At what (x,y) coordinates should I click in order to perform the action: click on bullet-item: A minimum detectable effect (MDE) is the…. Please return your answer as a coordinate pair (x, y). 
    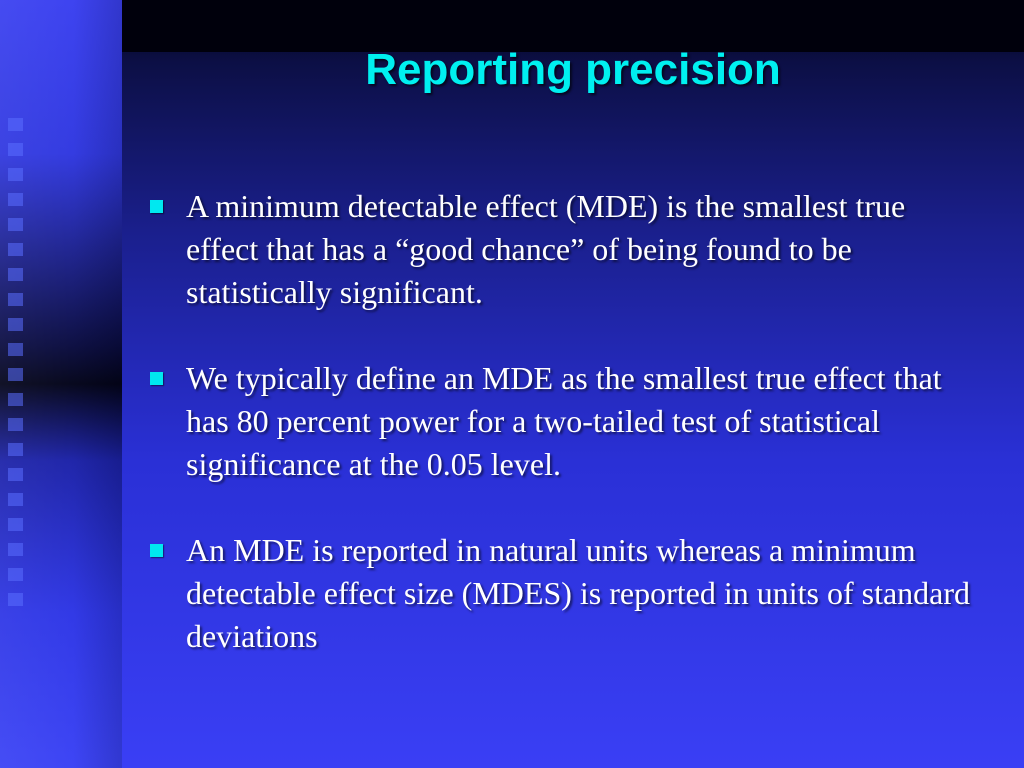
    Looking at the image, I should click on (563, 249).